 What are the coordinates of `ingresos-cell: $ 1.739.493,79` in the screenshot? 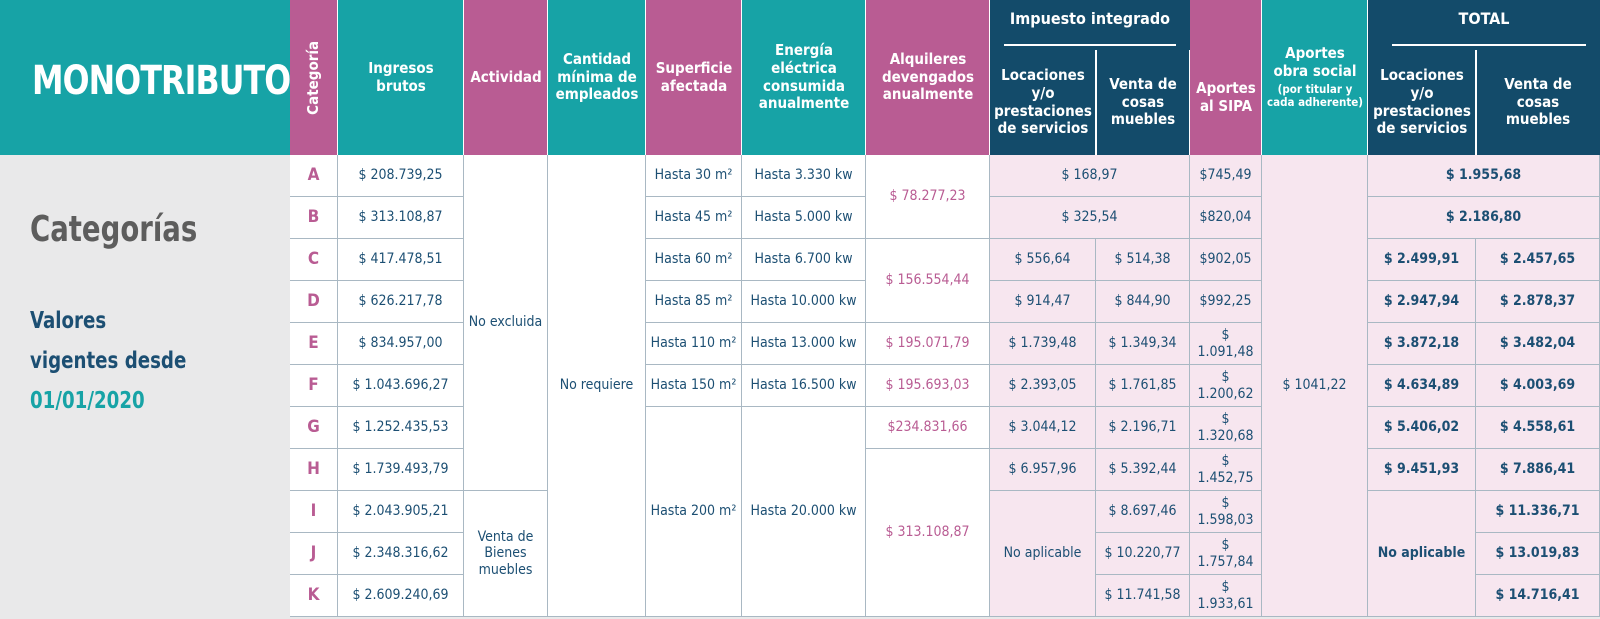 It's located at (401, 470).